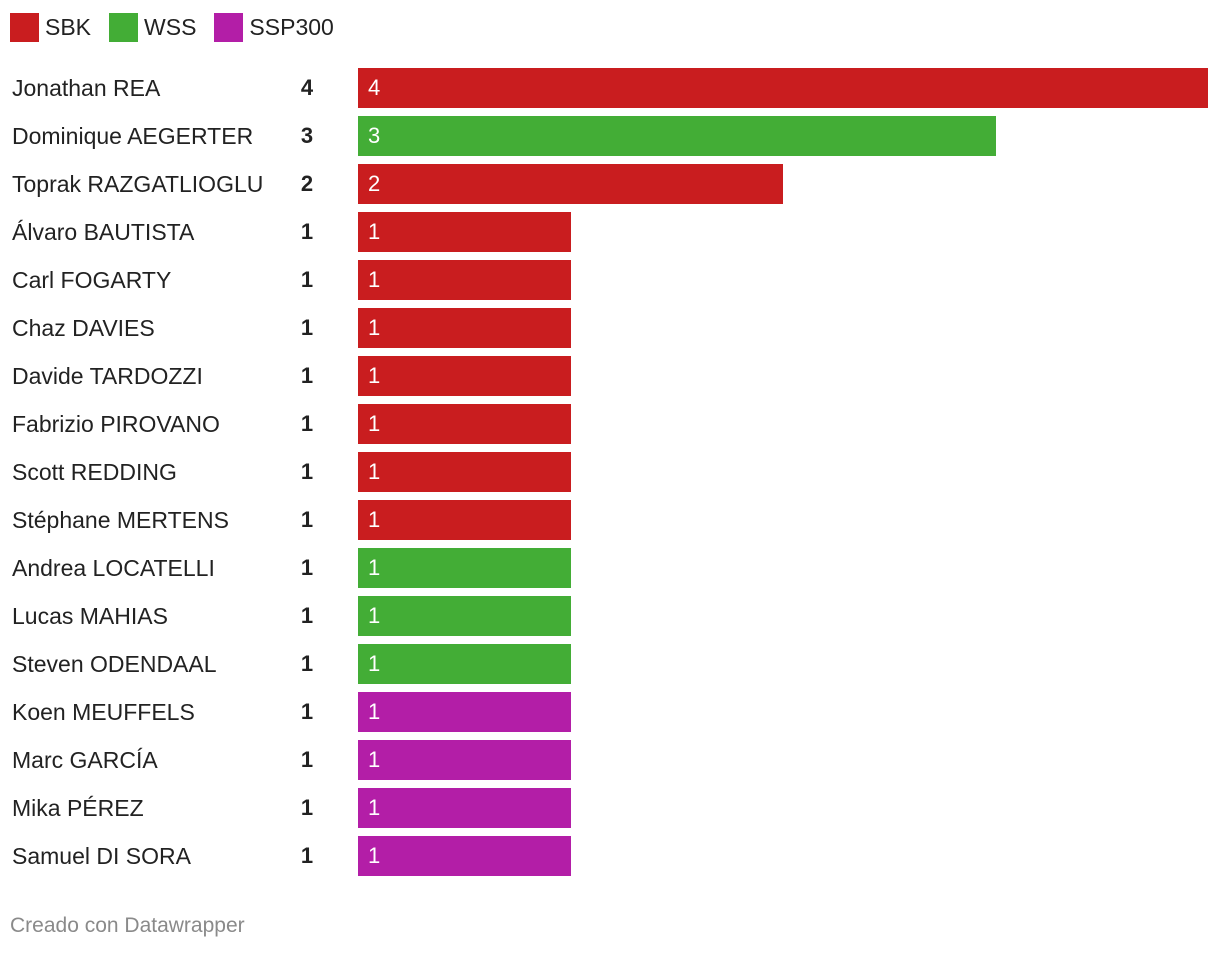 The height and width of the screenshot is (954, 1220). I want to click on footer-credit: Creado con Datawrapper, so click(127, 925).